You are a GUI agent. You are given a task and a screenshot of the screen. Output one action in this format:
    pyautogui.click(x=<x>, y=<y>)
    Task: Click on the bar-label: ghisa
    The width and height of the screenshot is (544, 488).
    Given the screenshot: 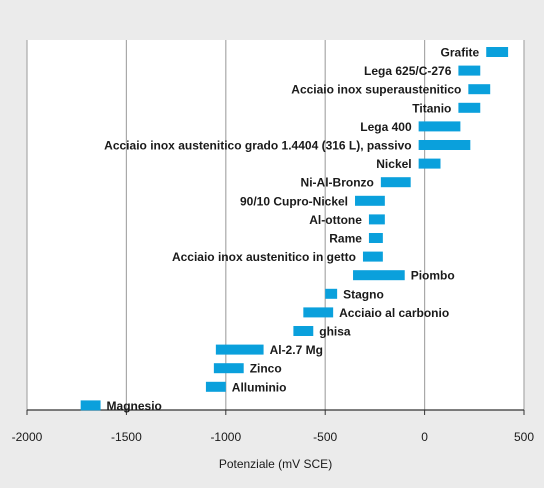 What is the action you would take?
    pyautogui.click(x=335, y=332)
    